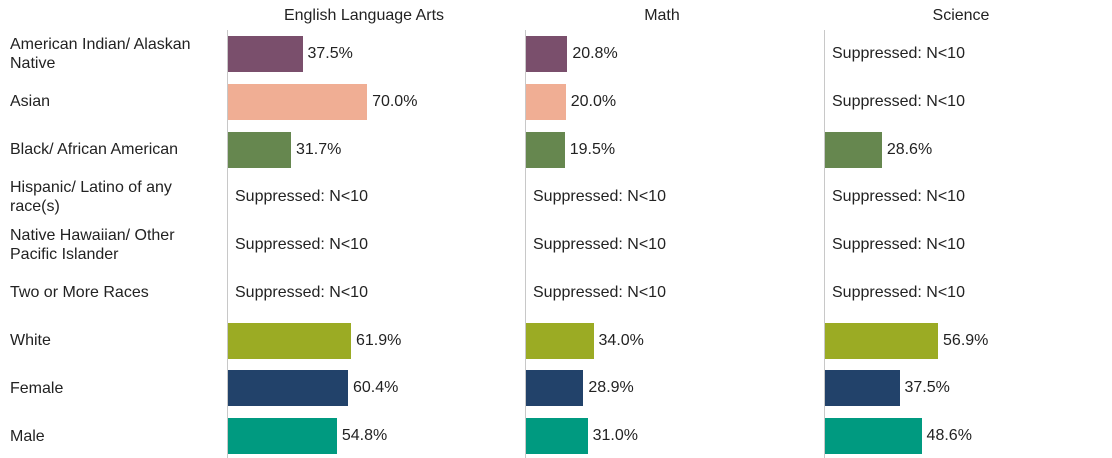 This screenshot has width=1112, height=458. Describe the element at coordinates (30, 102) in the screenshot. I see `category-label: Asian` at that location.